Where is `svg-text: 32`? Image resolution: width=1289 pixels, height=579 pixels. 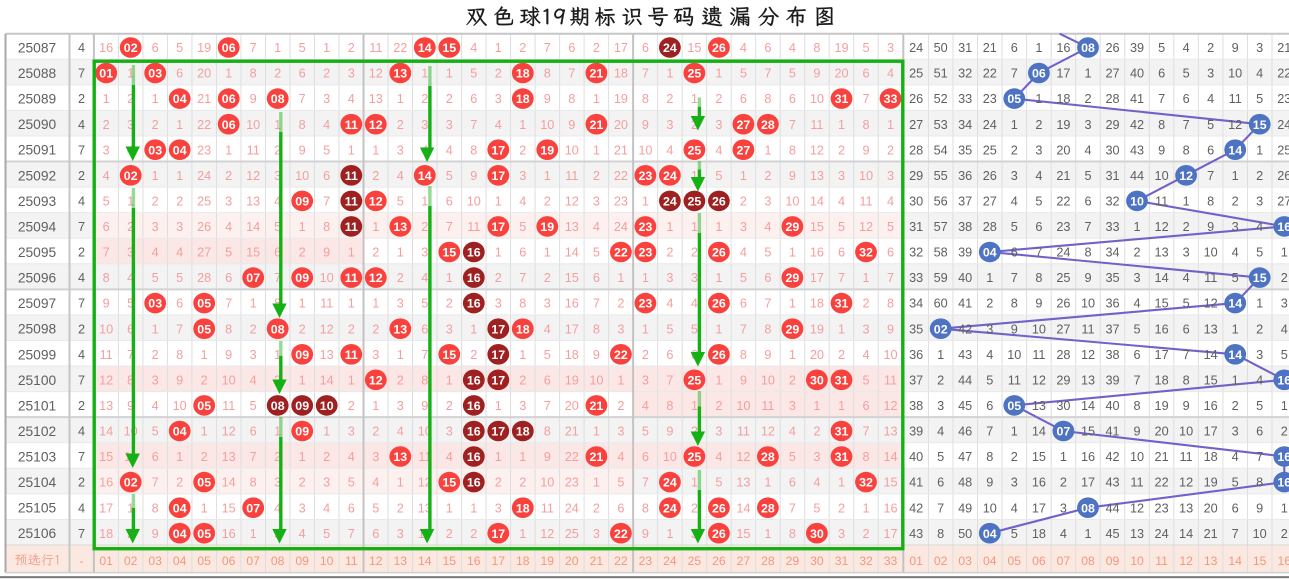
svg-text: 32 is located at coordinates (965, 74).